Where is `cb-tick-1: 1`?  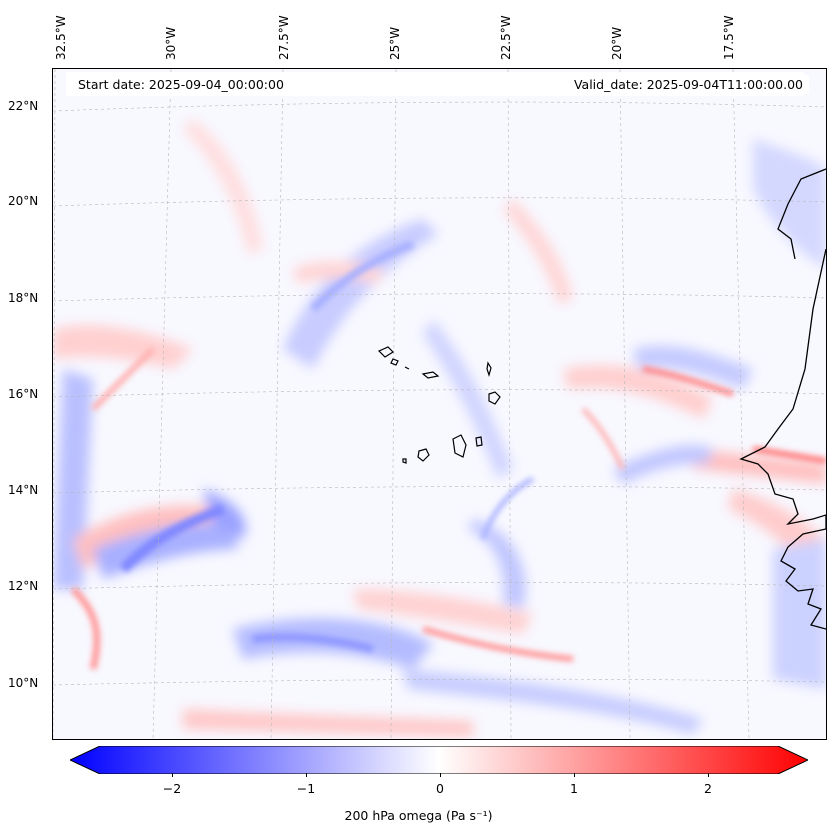
cb-tick-1: 1 is located at coordinates (574, 788).